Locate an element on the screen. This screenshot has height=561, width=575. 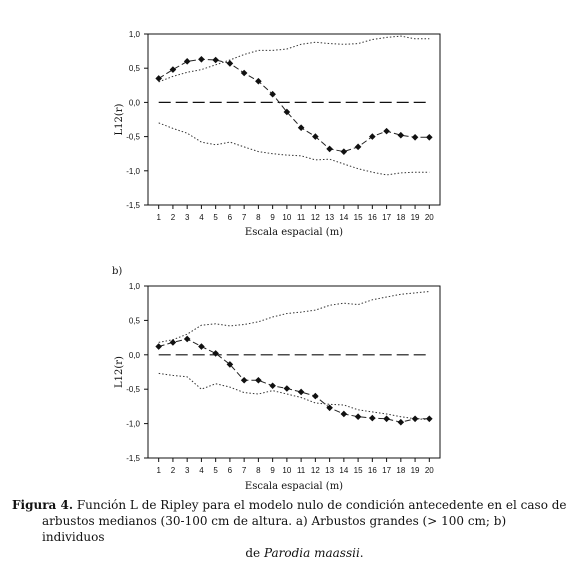
caption-line-3: de Parodia maassii. is located at coordinates (289, 553).